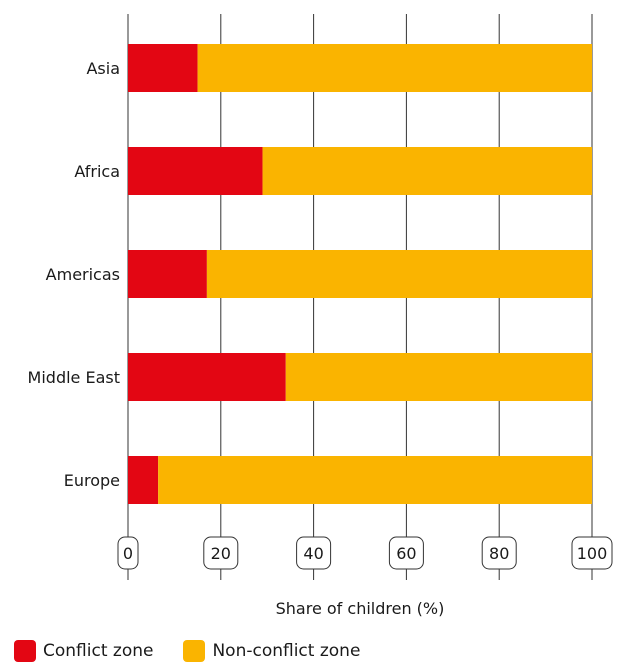 This screenshot has height=666, width=621. I want to click on x-tick-label: 100, so click(592, 553).